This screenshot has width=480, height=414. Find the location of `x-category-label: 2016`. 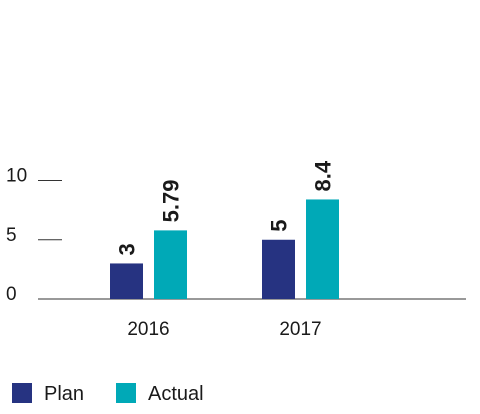

x-category-label: 2016 is located at coordinates (148, 329).